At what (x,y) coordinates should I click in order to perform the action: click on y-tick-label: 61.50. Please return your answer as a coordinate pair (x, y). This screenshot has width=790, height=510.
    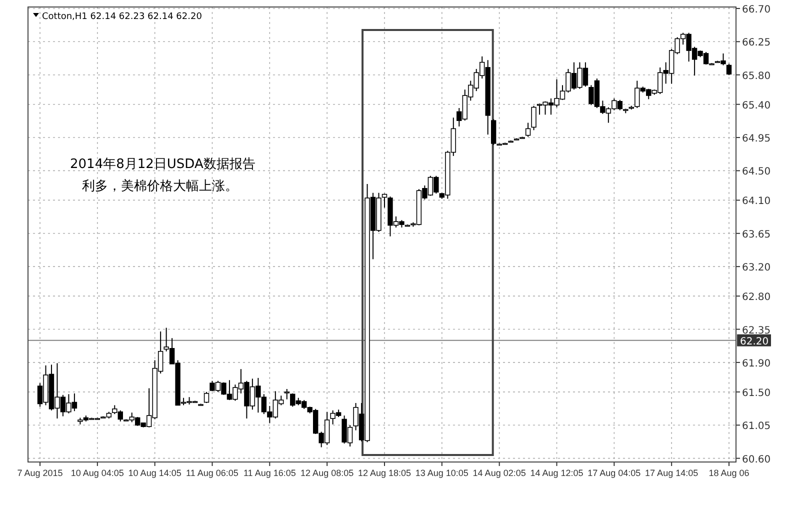
    Looking at the image, I should click on (756, 393).